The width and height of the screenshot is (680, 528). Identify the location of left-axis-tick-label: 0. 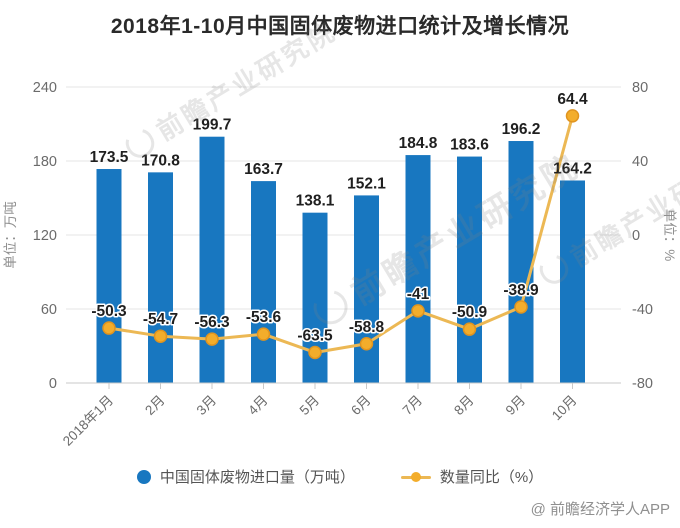
(53, 384).